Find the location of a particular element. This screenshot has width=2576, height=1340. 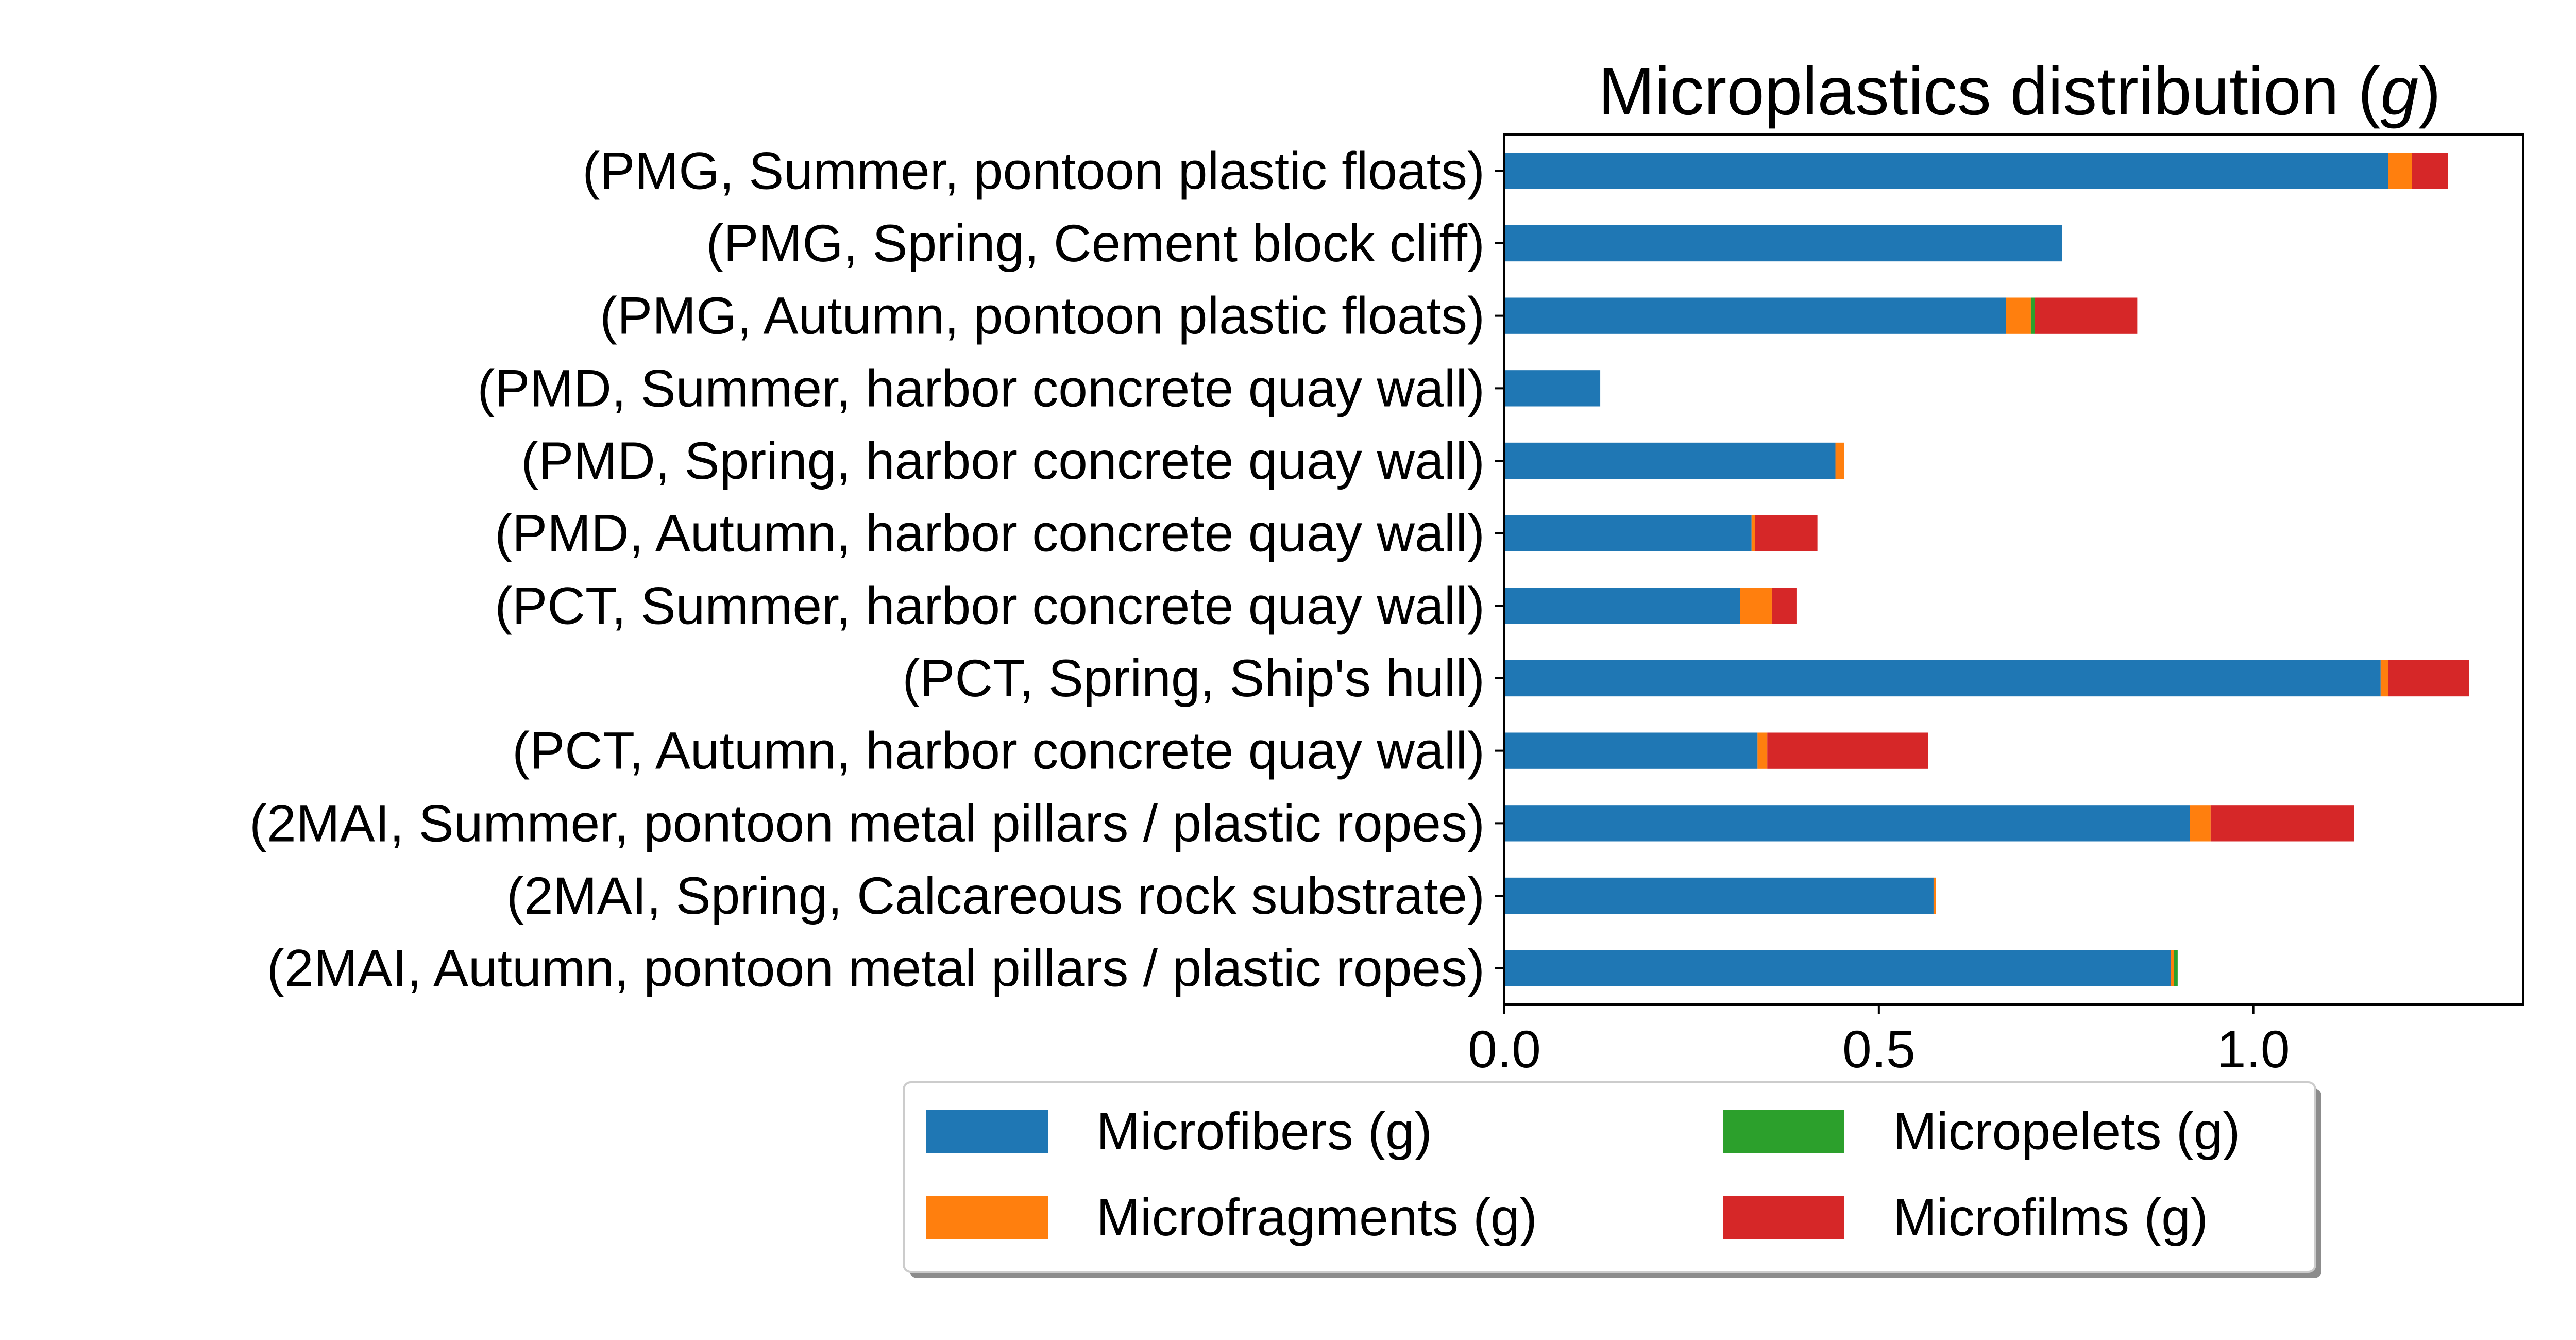

legend-label-1: Microfibers (g) is located at coordinates (1264, 1131).